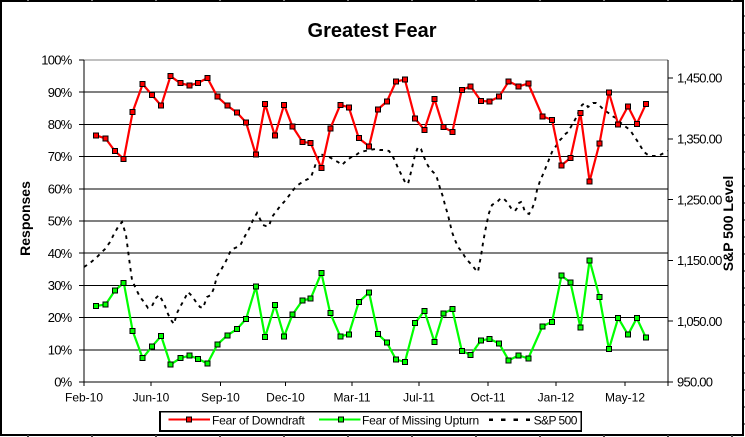  I want to click on svg-text: S&P 500, so click(556, 421).